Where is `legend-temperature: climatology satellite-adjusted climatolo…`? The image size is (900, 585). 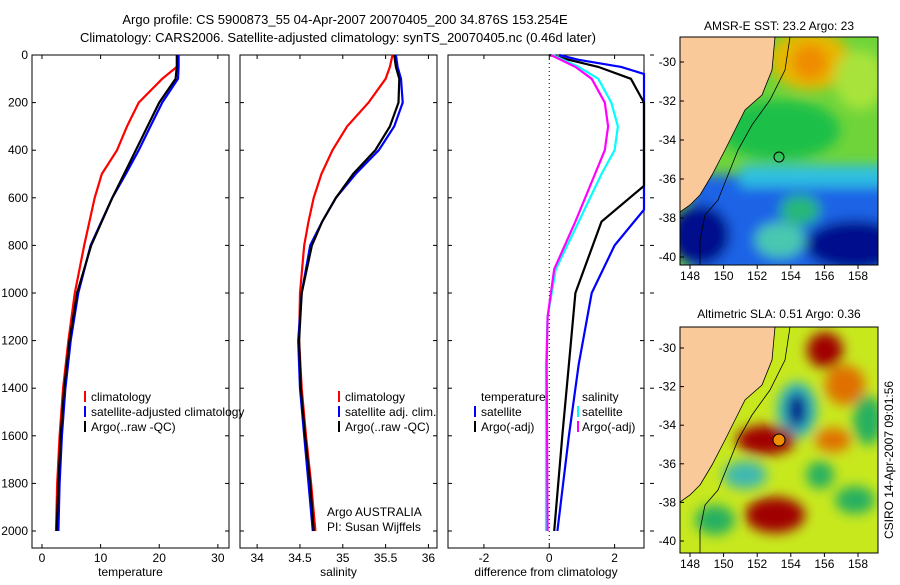
legend-temperature: climatology satellite-adjusted climatolo… is located at coordinates (164, 412).